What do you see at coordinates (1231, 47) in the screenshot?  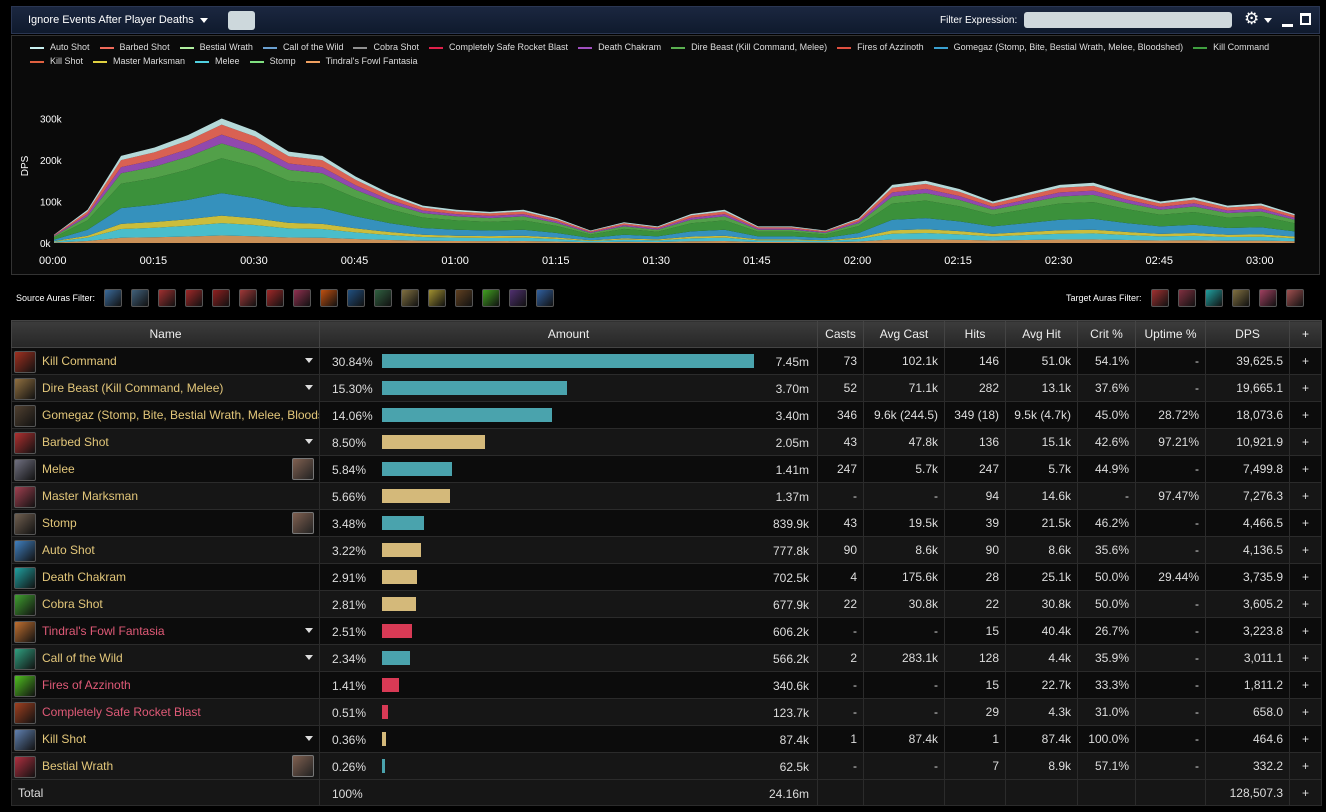 I see `legend-item: Kill Command` at bounding box center [1231, 47].